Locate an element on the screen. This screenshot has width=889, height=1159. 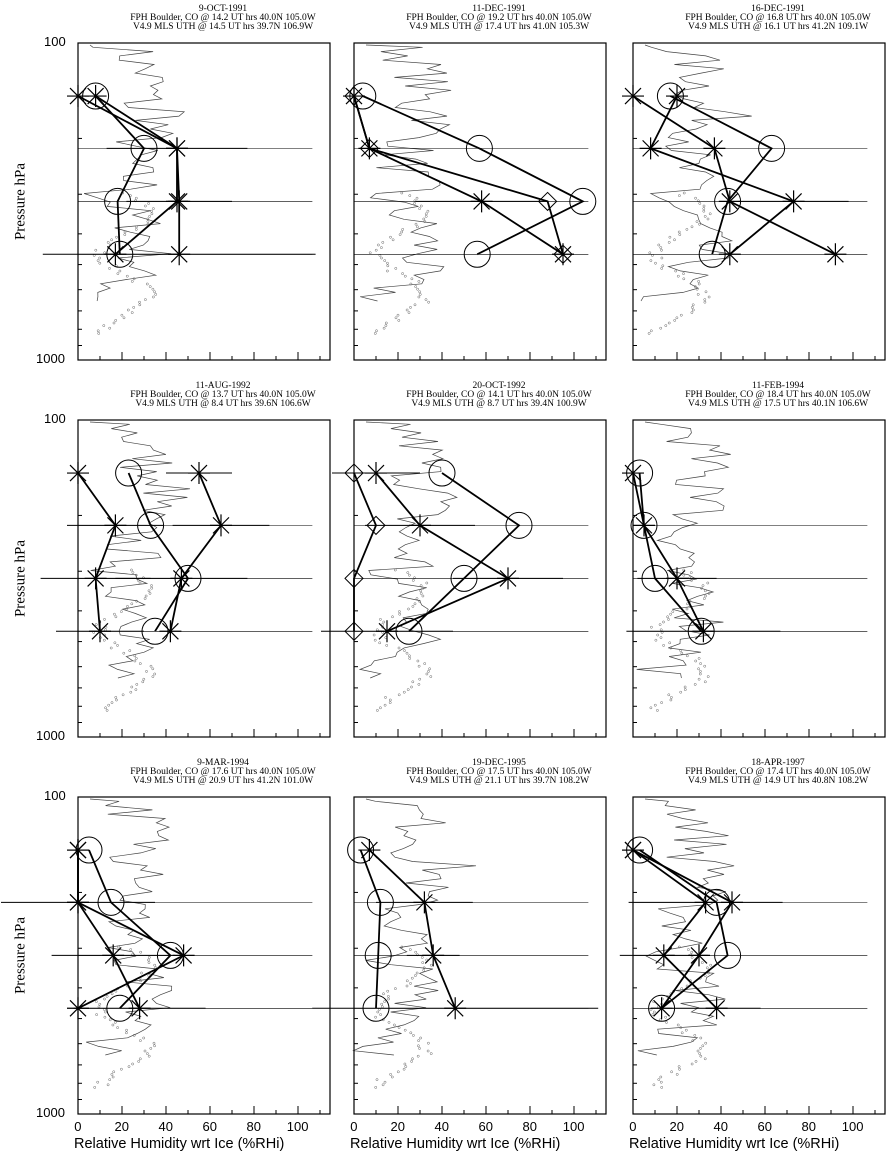
x-tick-label: 60 is located at coordinates (485, 1126).